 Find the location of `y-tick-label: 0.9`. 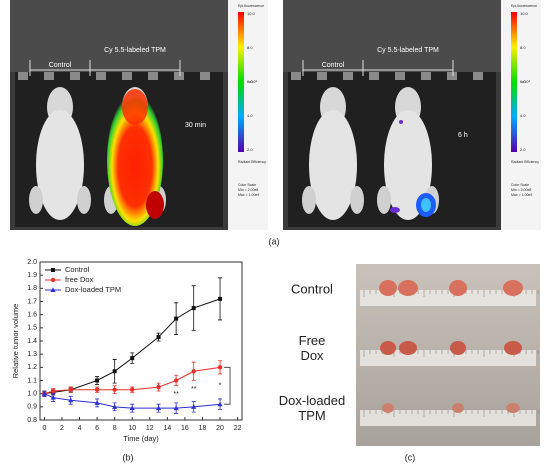

y-tick-label: 0.9 is located at coordinates (32, 407).